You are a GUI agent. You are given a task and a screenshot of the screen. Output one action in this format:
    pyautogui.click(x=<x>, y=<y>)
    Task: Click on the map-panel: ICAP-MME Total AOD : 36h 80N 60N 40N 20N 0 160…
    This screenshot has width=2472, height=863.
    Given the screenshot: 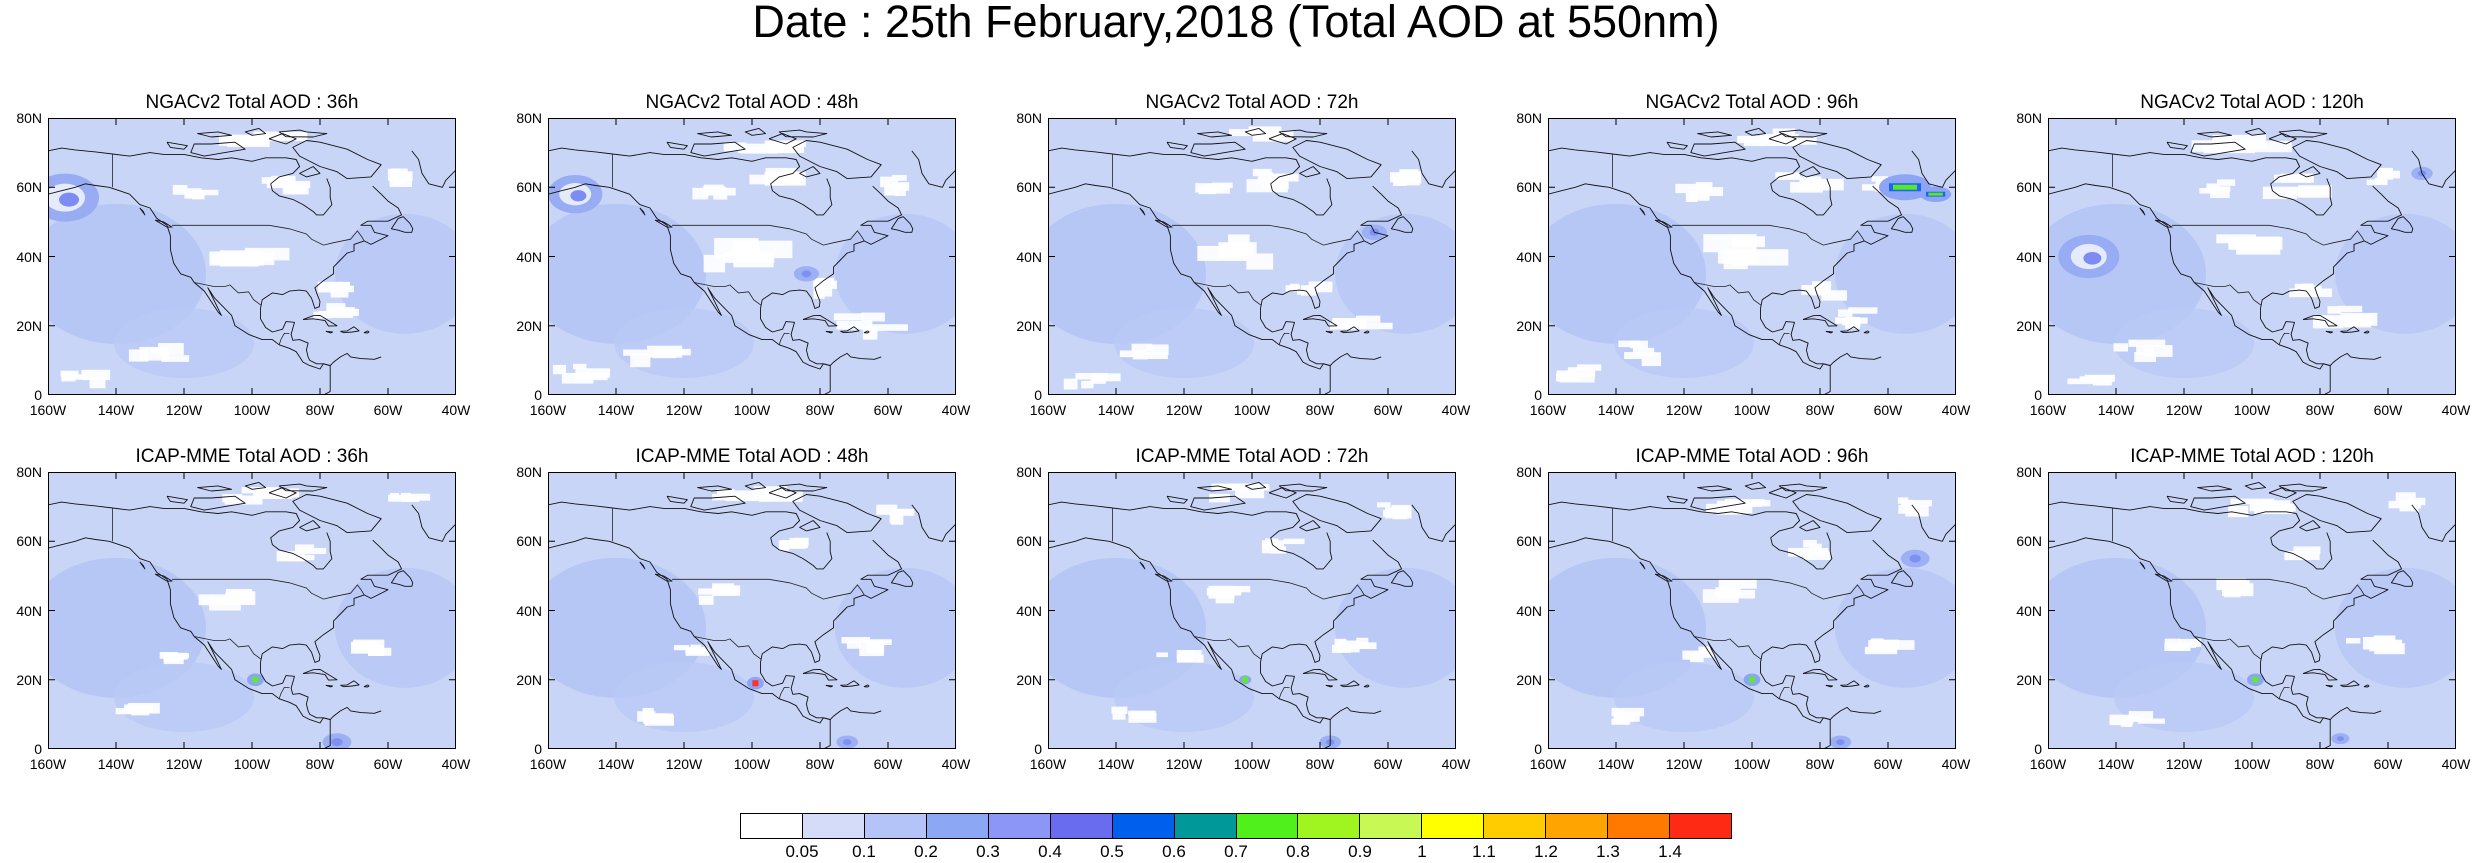 What is the action you would take?
    pyautogui.click(x=243, y=608)
    